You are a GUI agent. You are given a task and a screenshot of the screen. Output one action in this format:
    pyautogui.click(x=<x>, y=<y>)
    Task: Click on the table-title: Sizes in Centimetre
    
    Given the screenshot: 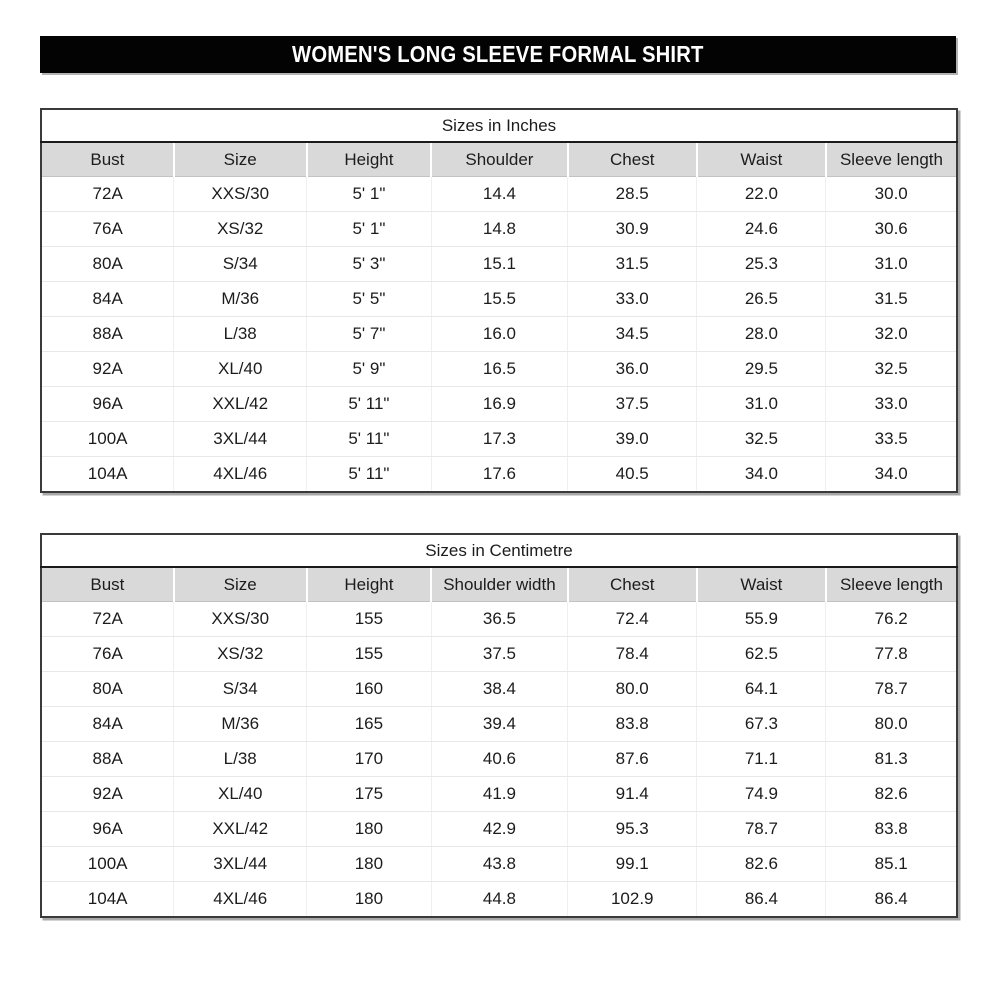 What is the action you would take?
    pyautogui.click(x=499, y=551)
    